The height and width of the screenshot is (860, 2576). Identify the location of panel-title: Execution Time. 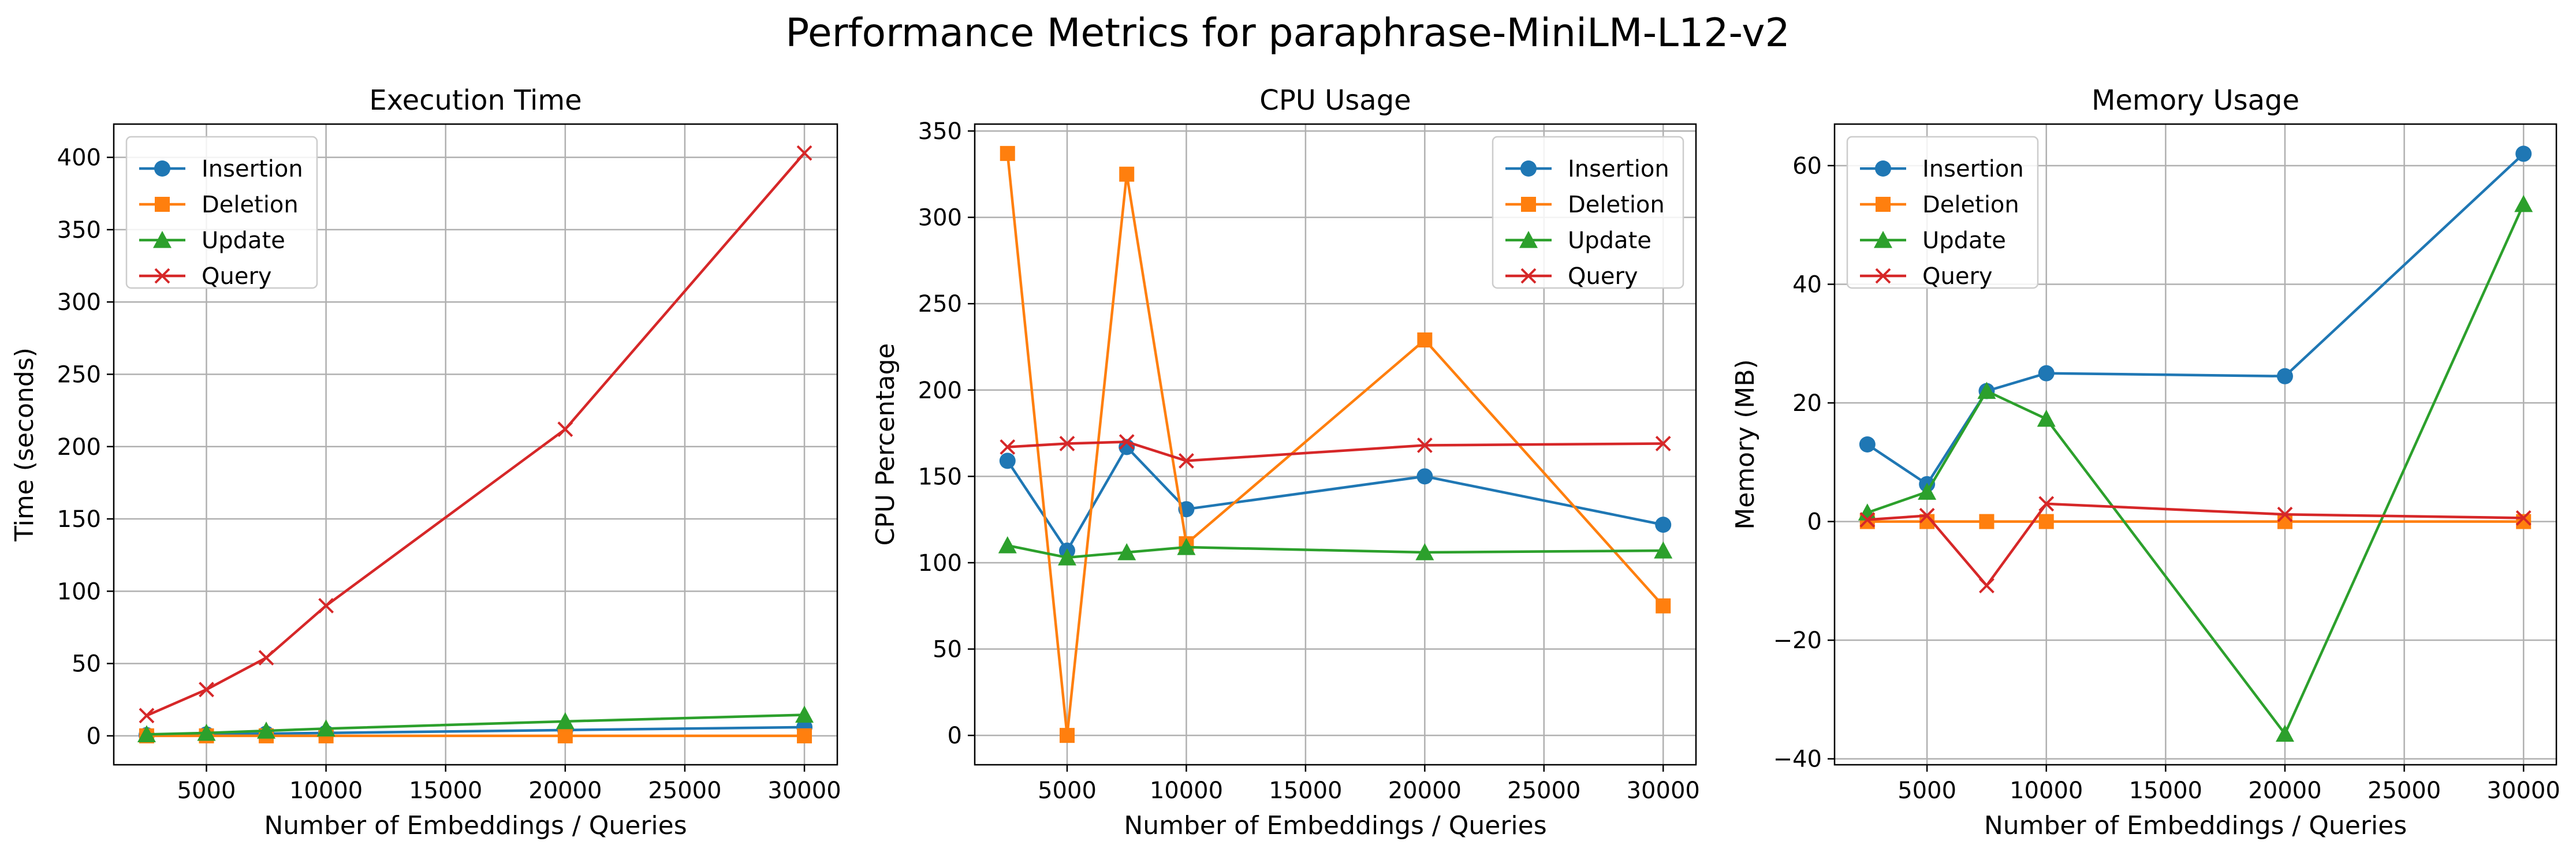
(475, 101).